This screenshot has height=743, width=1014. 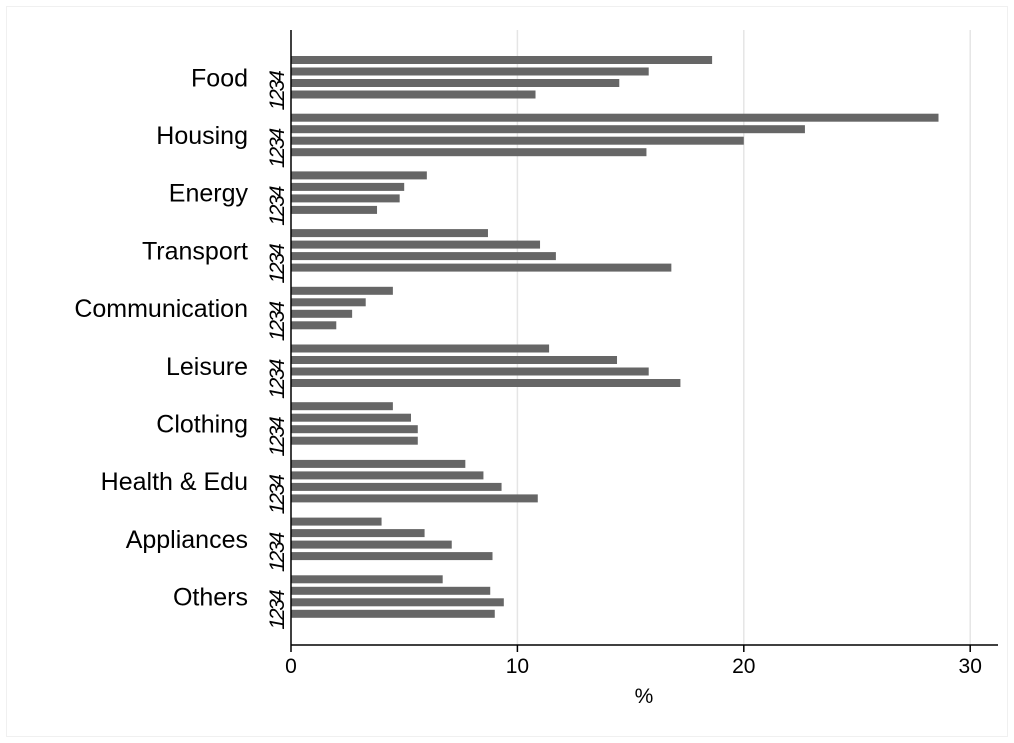 I want to click on category-label: Health & Edu, so click(x=174, y=482).